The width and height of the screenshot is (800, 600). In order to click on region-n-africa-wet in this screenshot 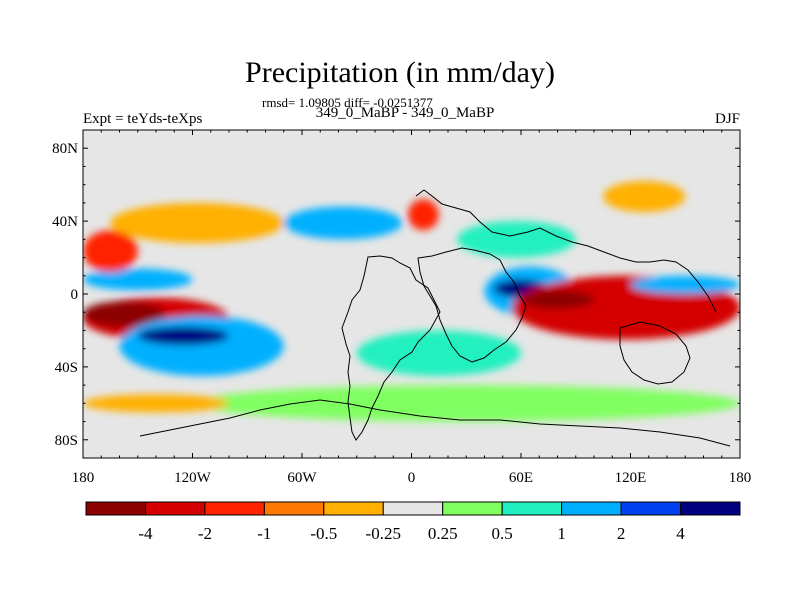, I will do `click(516, 239)`.